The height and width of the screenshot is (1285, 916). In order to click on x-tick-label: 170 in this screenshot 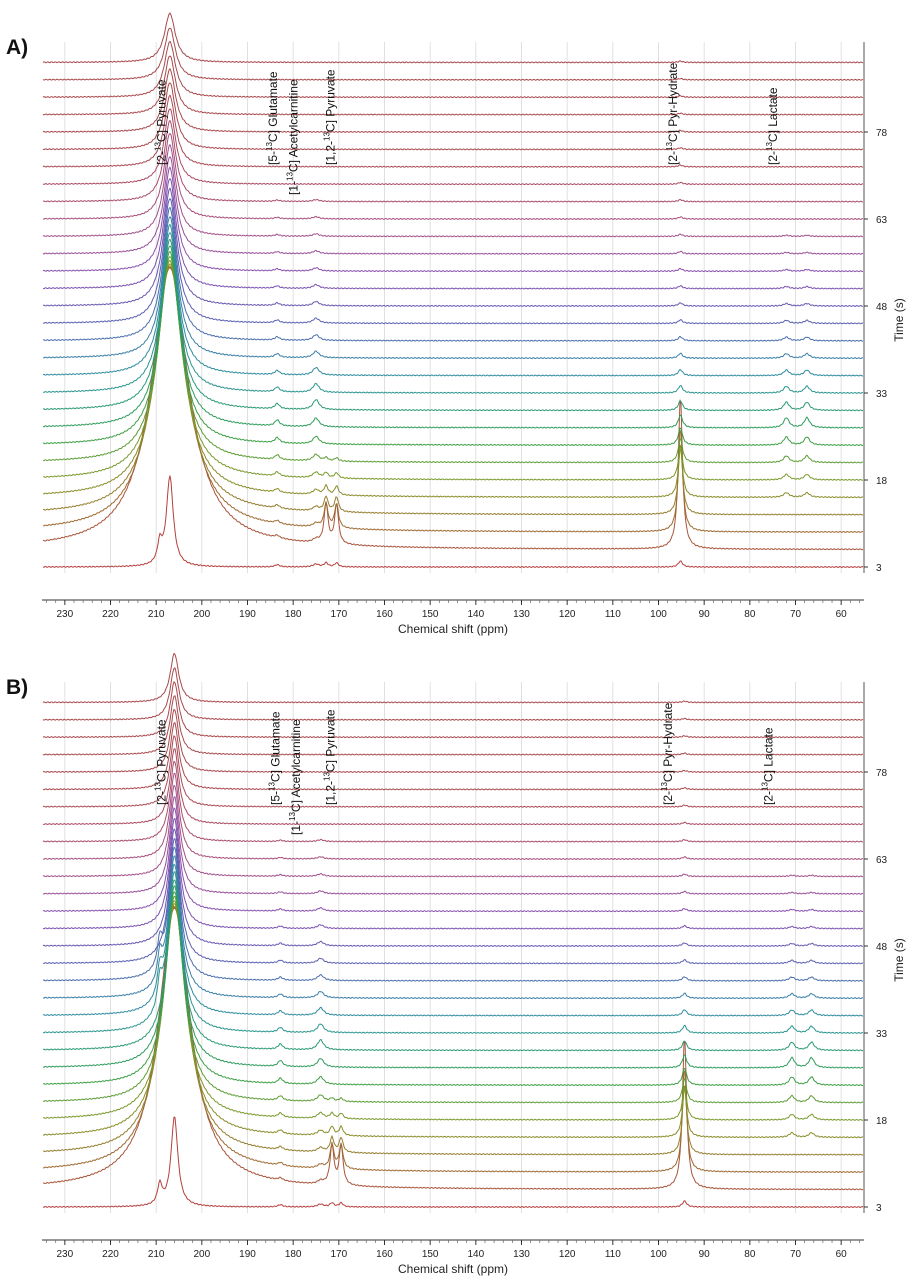, I will do `click(338, 1254)`.